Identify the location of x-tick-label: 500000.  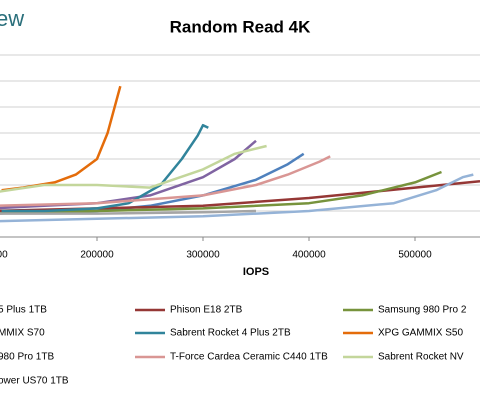
(415, 255).